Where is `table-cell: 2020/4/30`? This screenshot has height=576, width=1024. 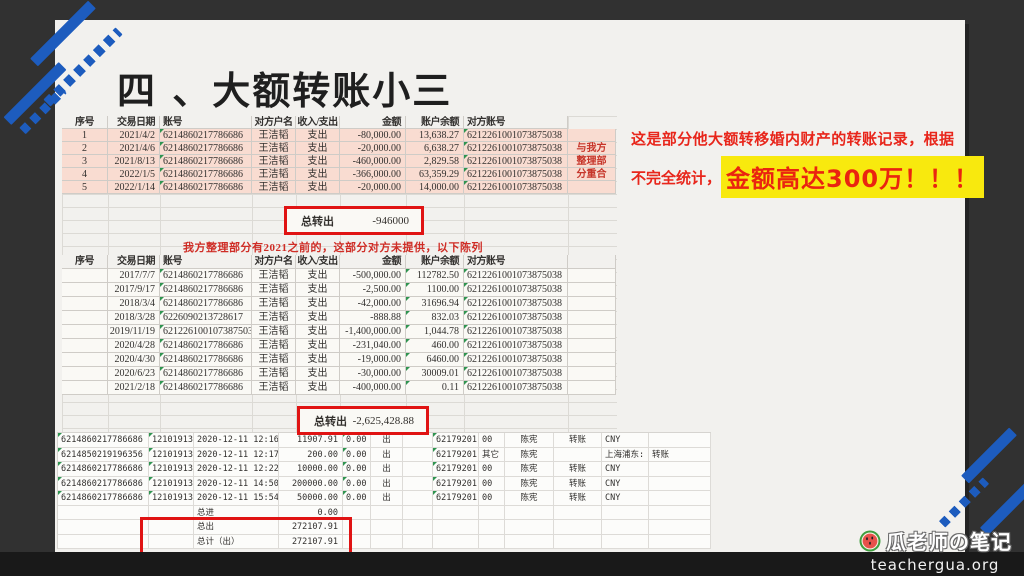 table-cell: 2020/4/30 is located at coordinates (134, 360).